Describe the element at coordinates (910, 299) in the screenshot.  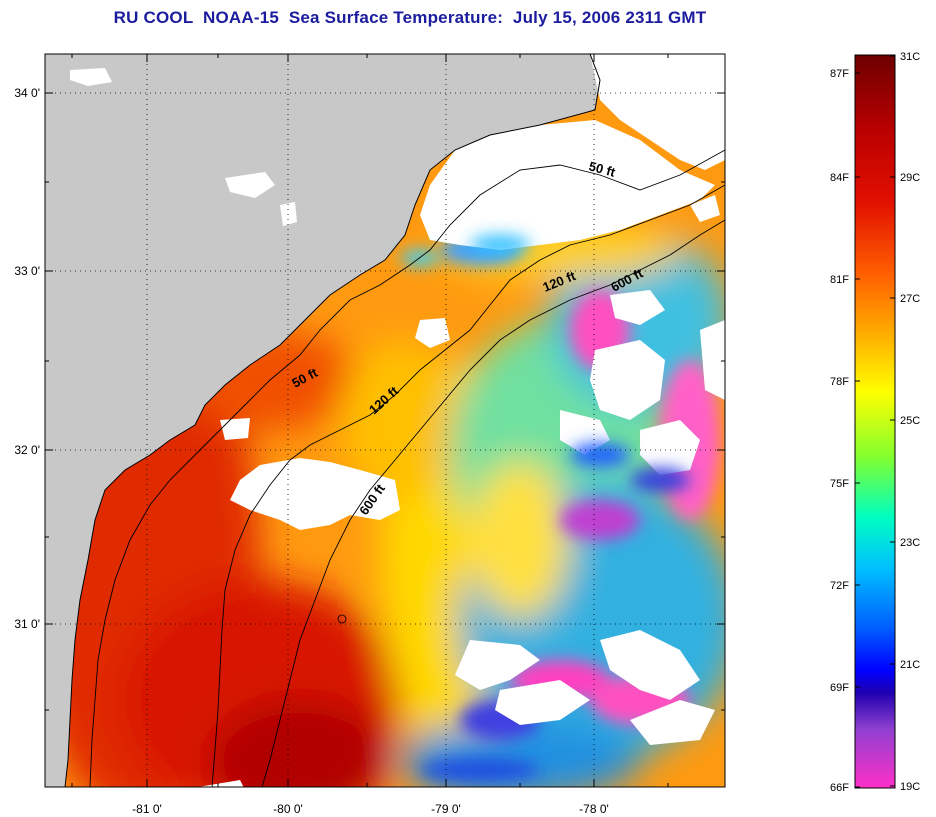
I see `colorbar-c-label: 27C` at that location.